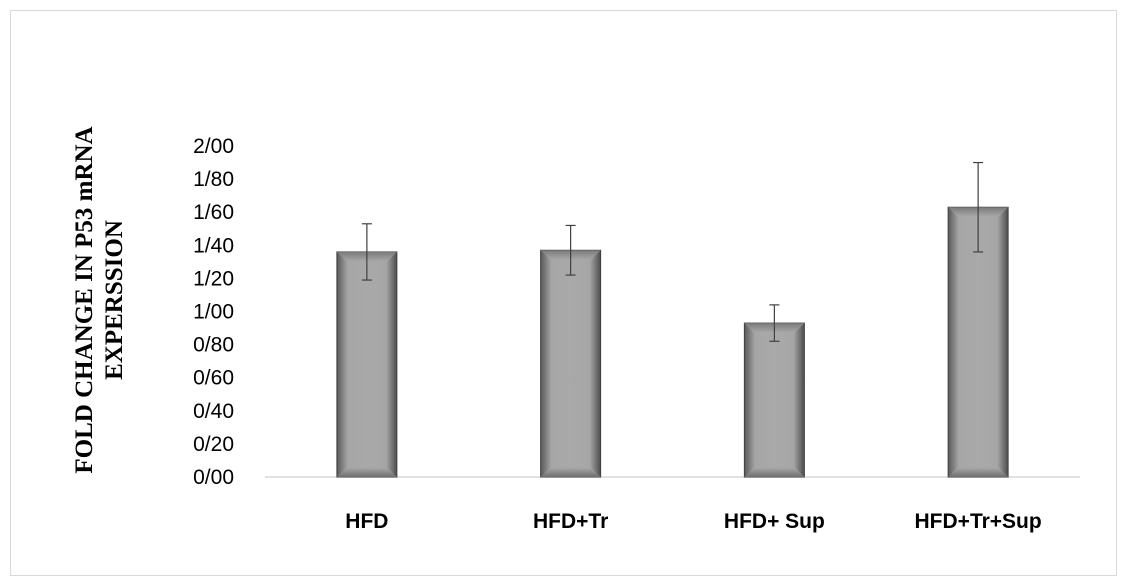  What do you see at coordinates (213, 146) in the screenshot?
I see `y-tick-label: 2/00` at bounding box center [213, 146].